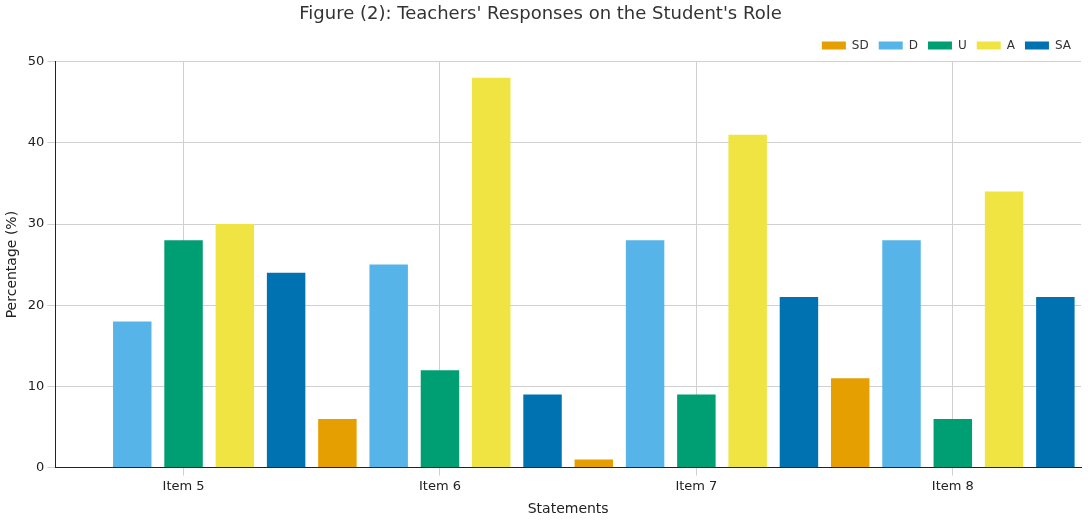 The image size is (1091, 522). I want to click on y-tick-label: 20, so click(36, 304).